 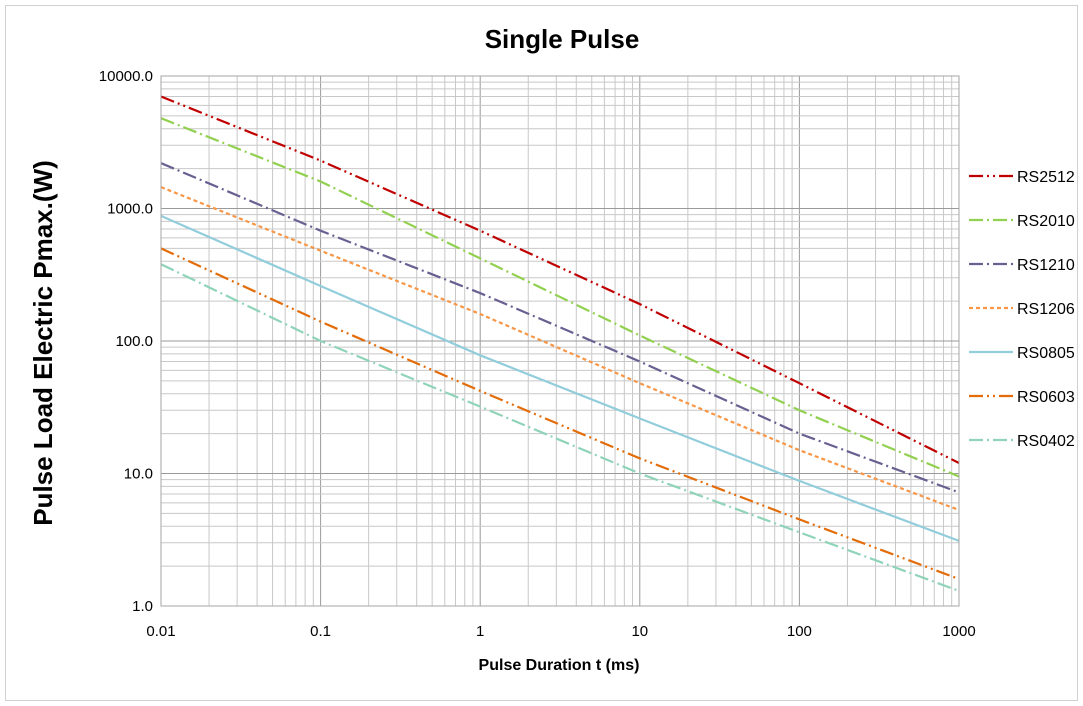 I want to click on legend-label: RS2010, so click(x=1046, y=221).